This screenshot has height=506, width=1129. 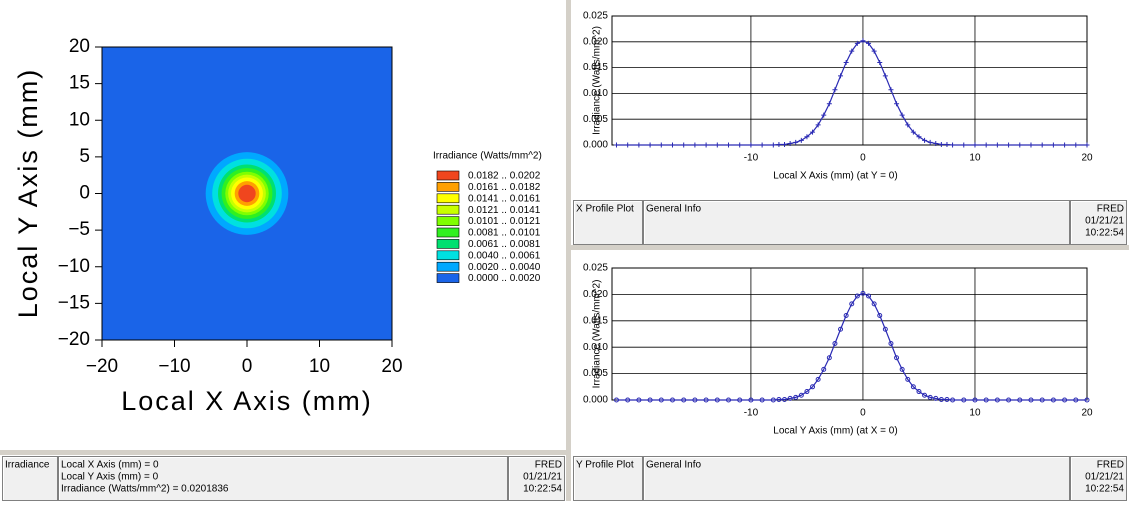 What do you see at coordinates (79, 83) in the screenshot?
I see `y-tick-label: 15` at bounding box center [79, 83].